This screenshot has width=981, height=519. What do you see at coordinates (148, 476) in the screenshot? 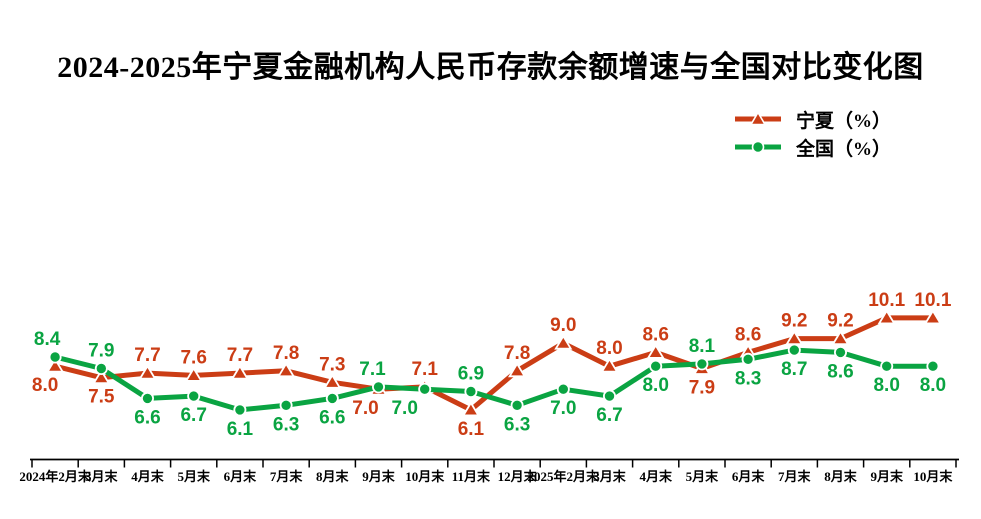
I see `x-axis-label: 4月末` at bounding box center [148, 476].